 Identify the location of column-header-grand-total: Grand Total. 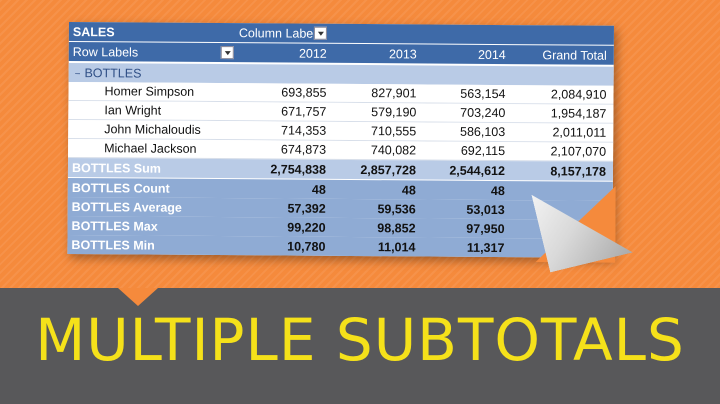
(574, 55).